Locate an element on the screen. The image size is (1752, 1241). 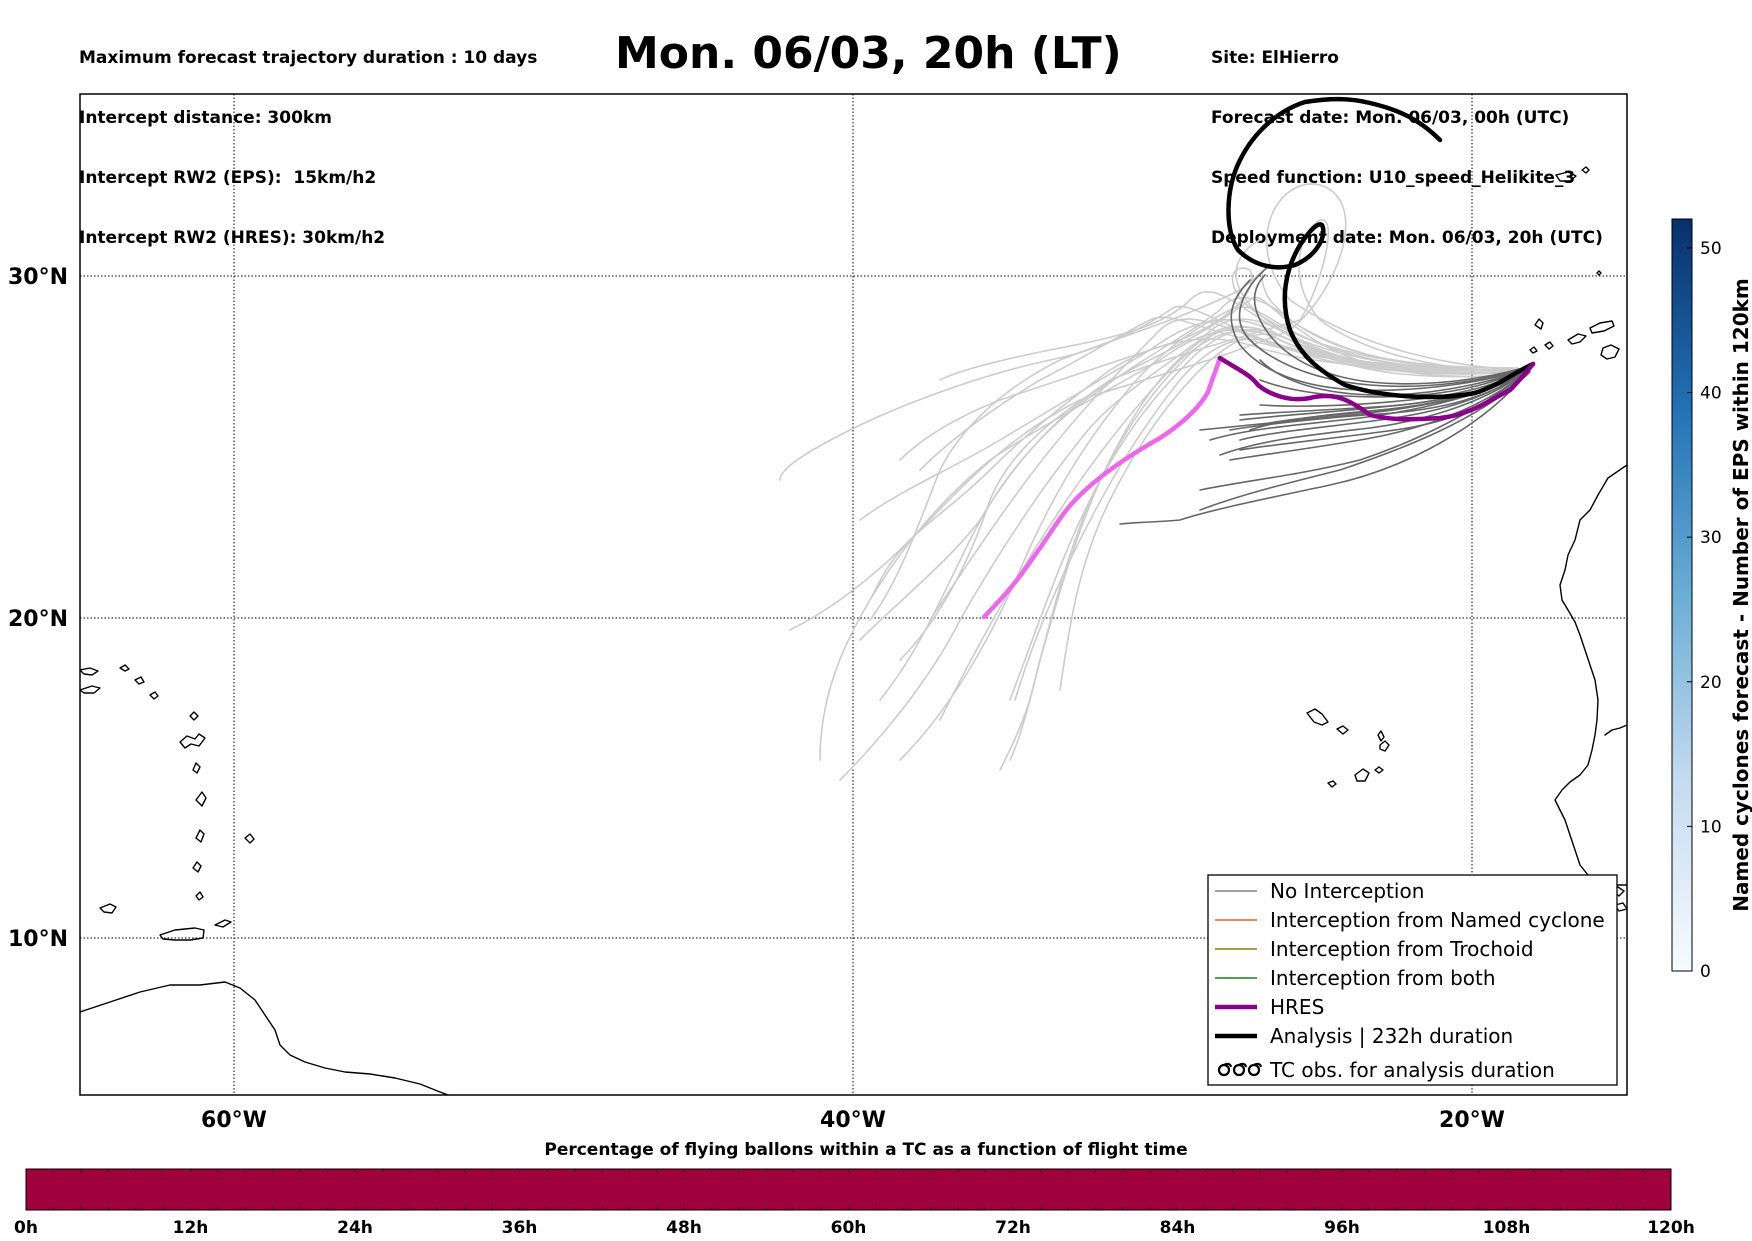
colorbar-bottom-fill is located at coordinates (848, 1189).